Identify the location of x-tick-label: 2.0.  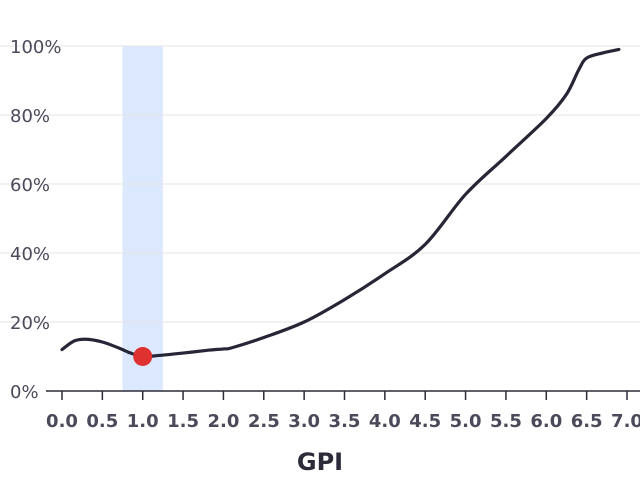
(223, 421).